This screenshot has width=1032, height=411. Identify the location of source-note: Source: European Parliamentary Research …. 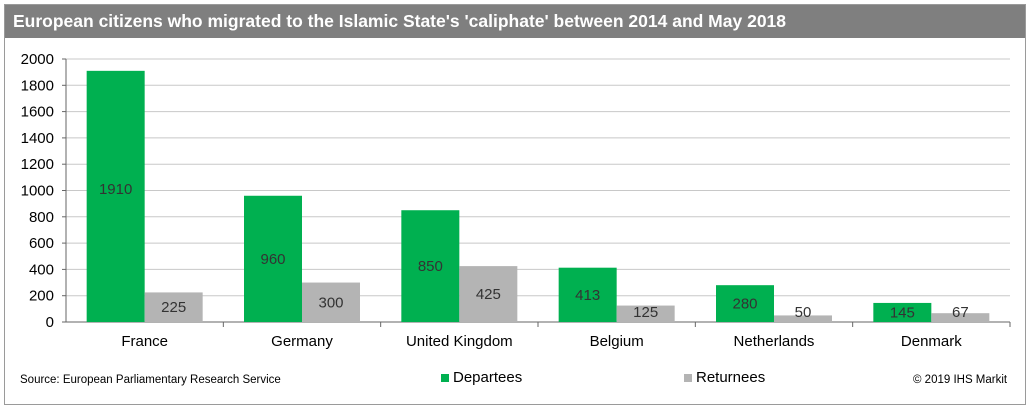
(150, 380).